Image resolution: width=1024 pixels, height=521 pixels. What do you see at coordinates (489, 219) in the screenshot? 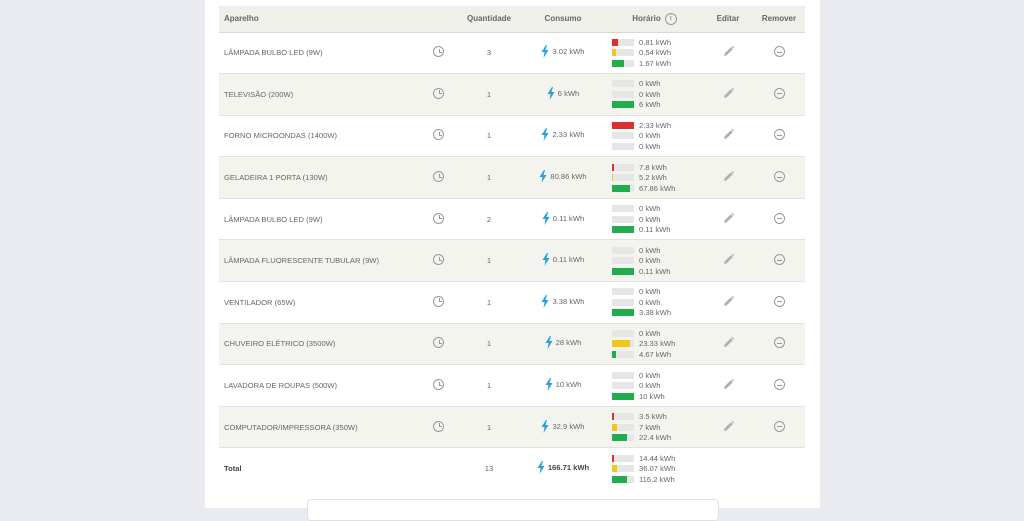
I see `quantity-value: 2` at bounding box center [489, 219].